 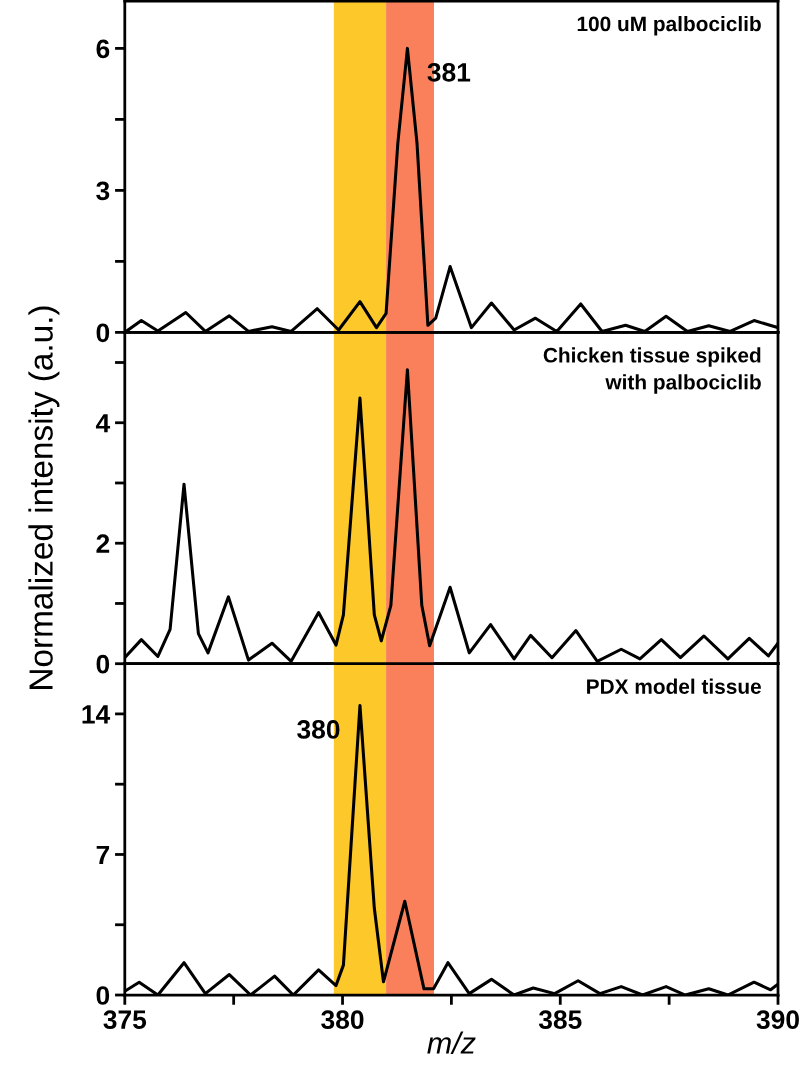 I want to click on y-axis-title: Normalized intensity (a.u.), so click(x=44, y=497).